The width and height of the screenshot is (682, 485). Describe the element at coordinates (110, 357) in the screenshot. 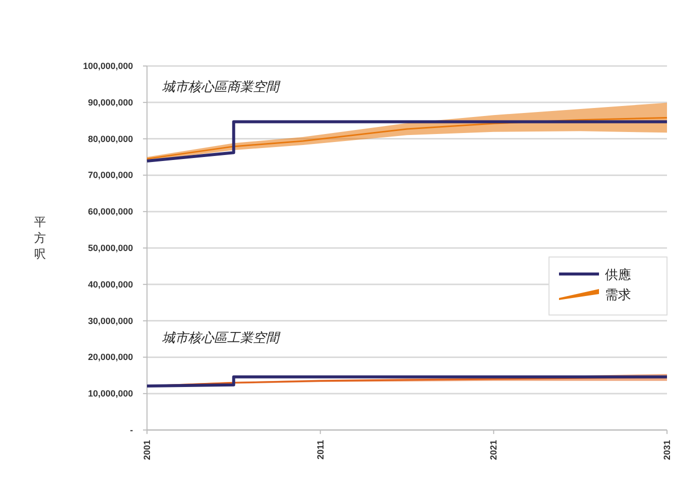

I see `y-tick-label: 20,000,000` at that location.